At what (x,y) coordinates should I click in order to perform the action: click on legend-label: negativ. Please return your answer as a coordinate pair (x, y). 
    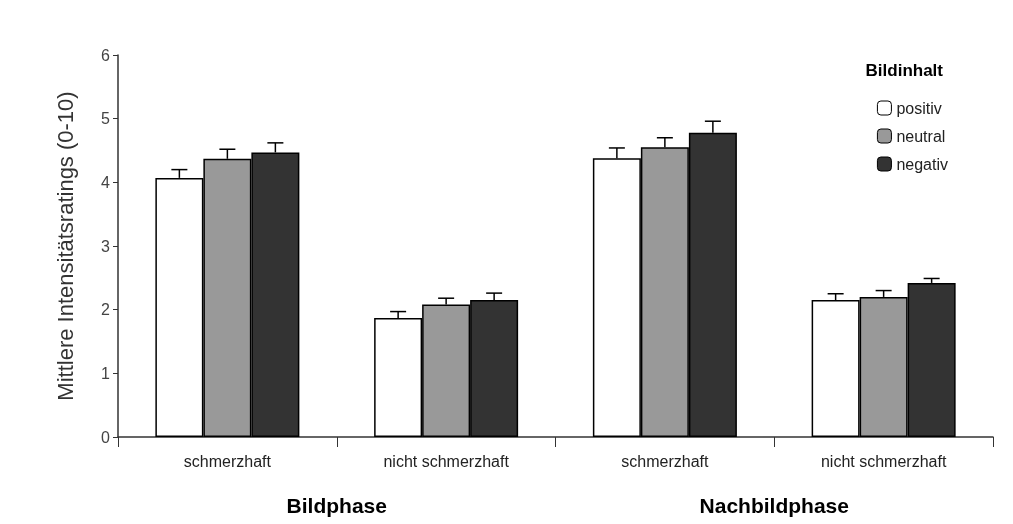
    Looking at the image, I should click on (922, 164).